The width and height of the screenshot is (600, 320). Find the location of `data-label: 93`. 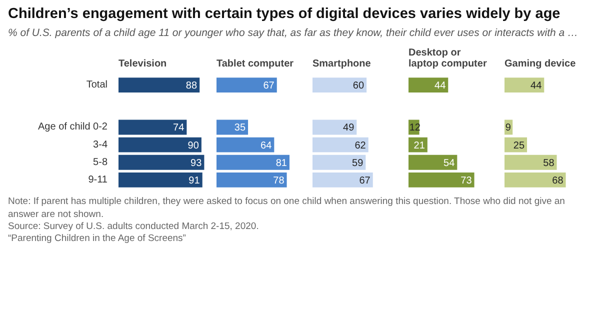

data-label: 93 is located at coordinates (196, 164).